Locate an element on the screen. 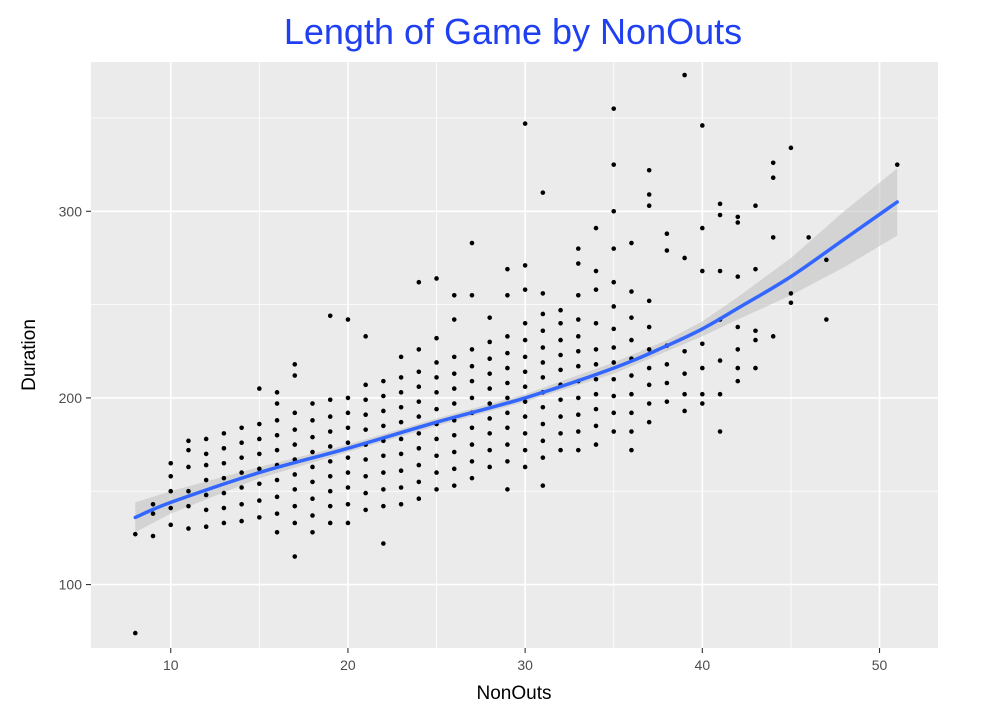 This screenshot has height=720, width=996. x-tick-label: 20 is located at coordinates (348, 665).